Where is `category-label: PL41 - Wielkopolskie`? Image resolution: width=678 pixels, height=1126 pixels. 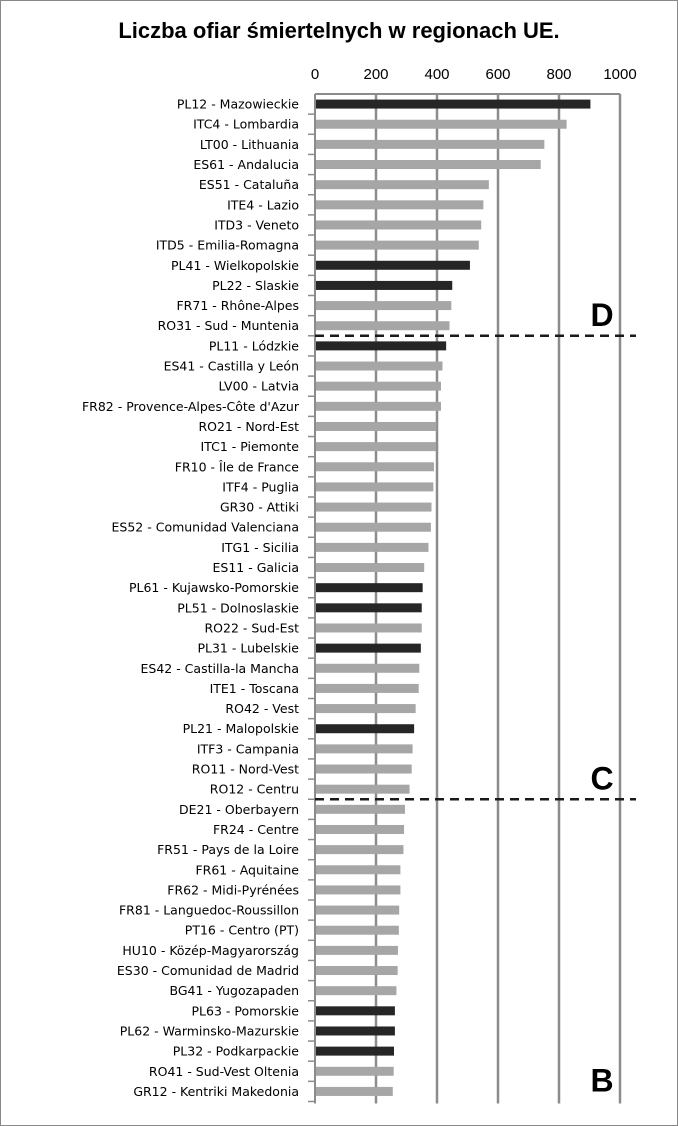 category-label: PL41 - Wielkopolskie is located at coordinates (235, 265).